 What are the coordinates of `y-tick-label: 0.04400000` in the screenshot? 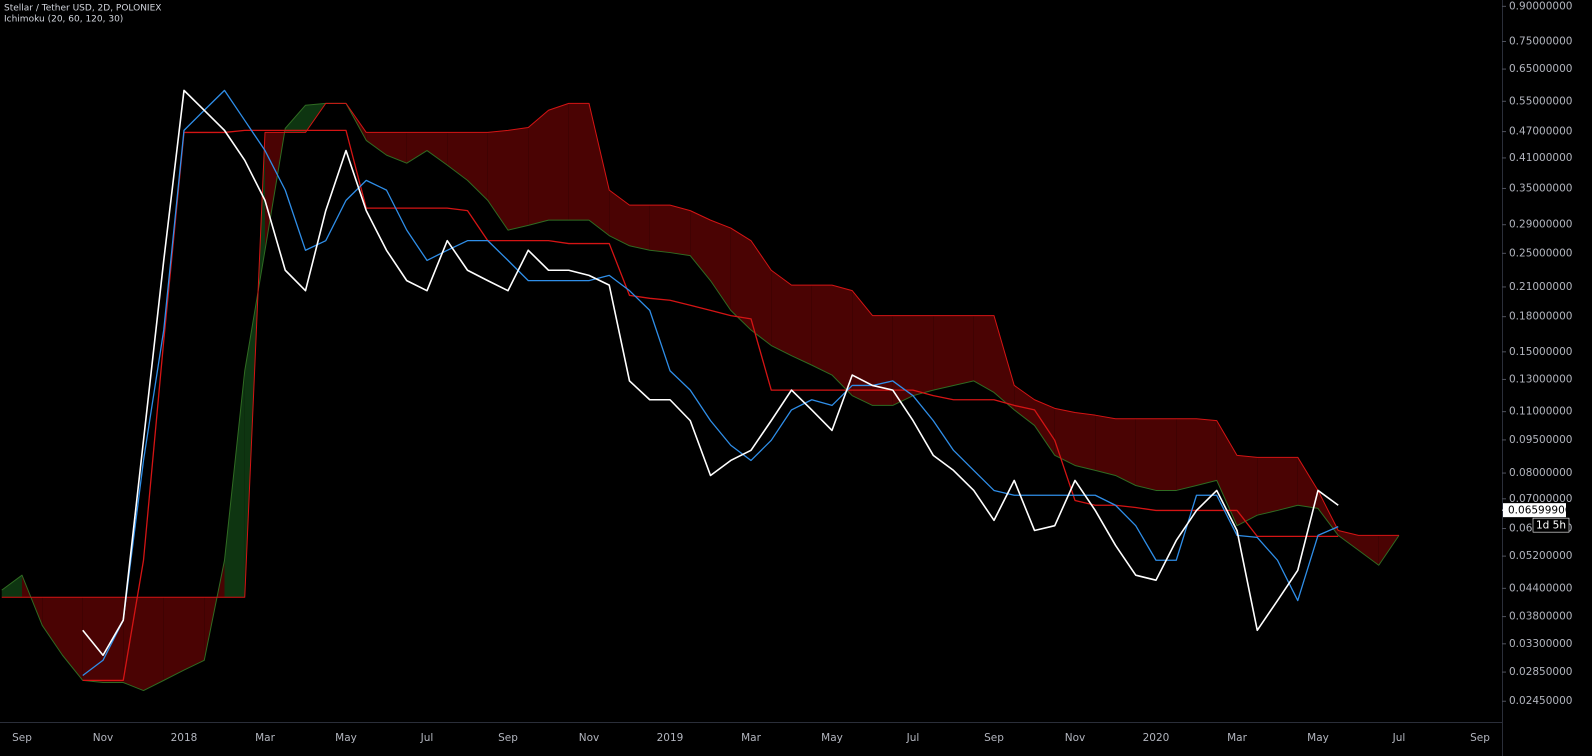 It's located at (1540, 588).